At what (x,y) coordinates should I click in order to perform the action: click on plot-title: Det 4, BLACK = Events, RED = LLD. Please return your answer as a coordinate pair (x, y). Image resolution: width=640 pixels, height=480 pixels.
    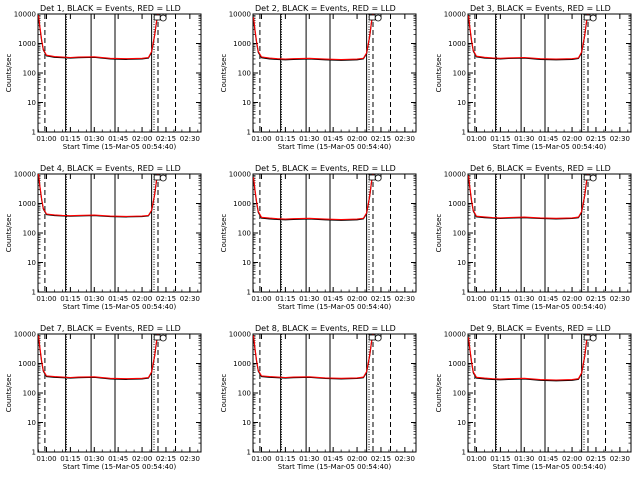
    Looking at the image, I should click on (110, 168).